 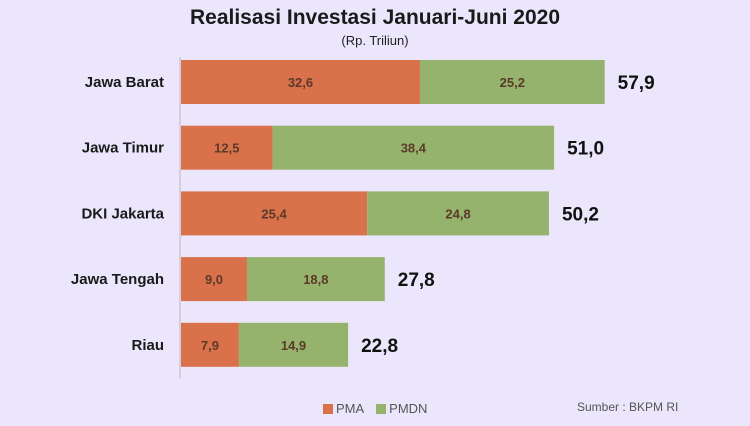 What do you see at coordinates (379, 346) in the screenshot?
I see `total-label: 22,8` at bounding box center [379, 346].